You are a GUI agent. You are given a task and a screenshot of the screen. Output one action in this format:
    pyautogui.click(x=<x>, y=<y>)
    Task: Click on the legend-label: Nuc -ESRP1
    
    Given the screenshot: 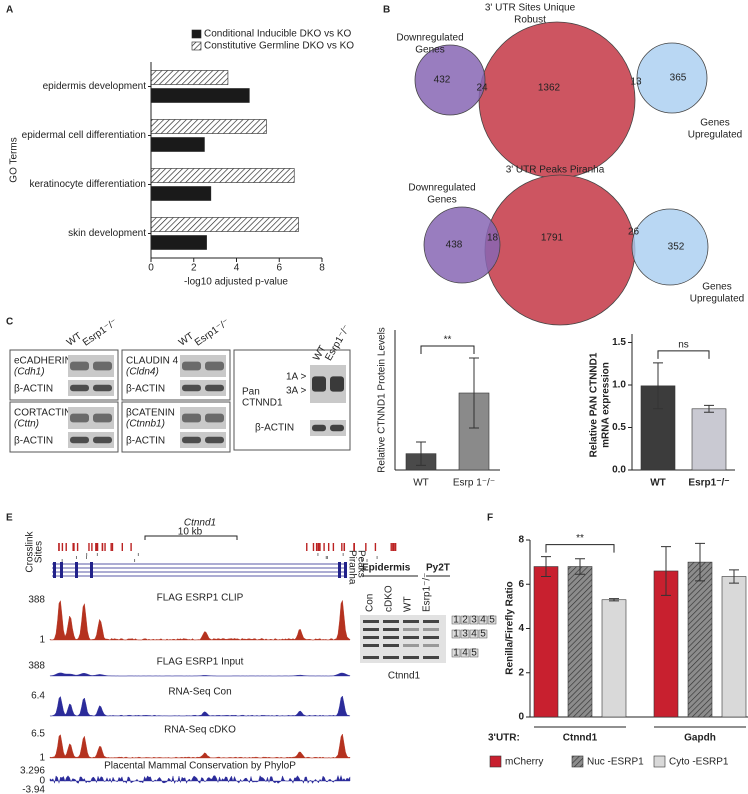 What is the action you would take?
    pyautogui.click(x=615, y=762)
    